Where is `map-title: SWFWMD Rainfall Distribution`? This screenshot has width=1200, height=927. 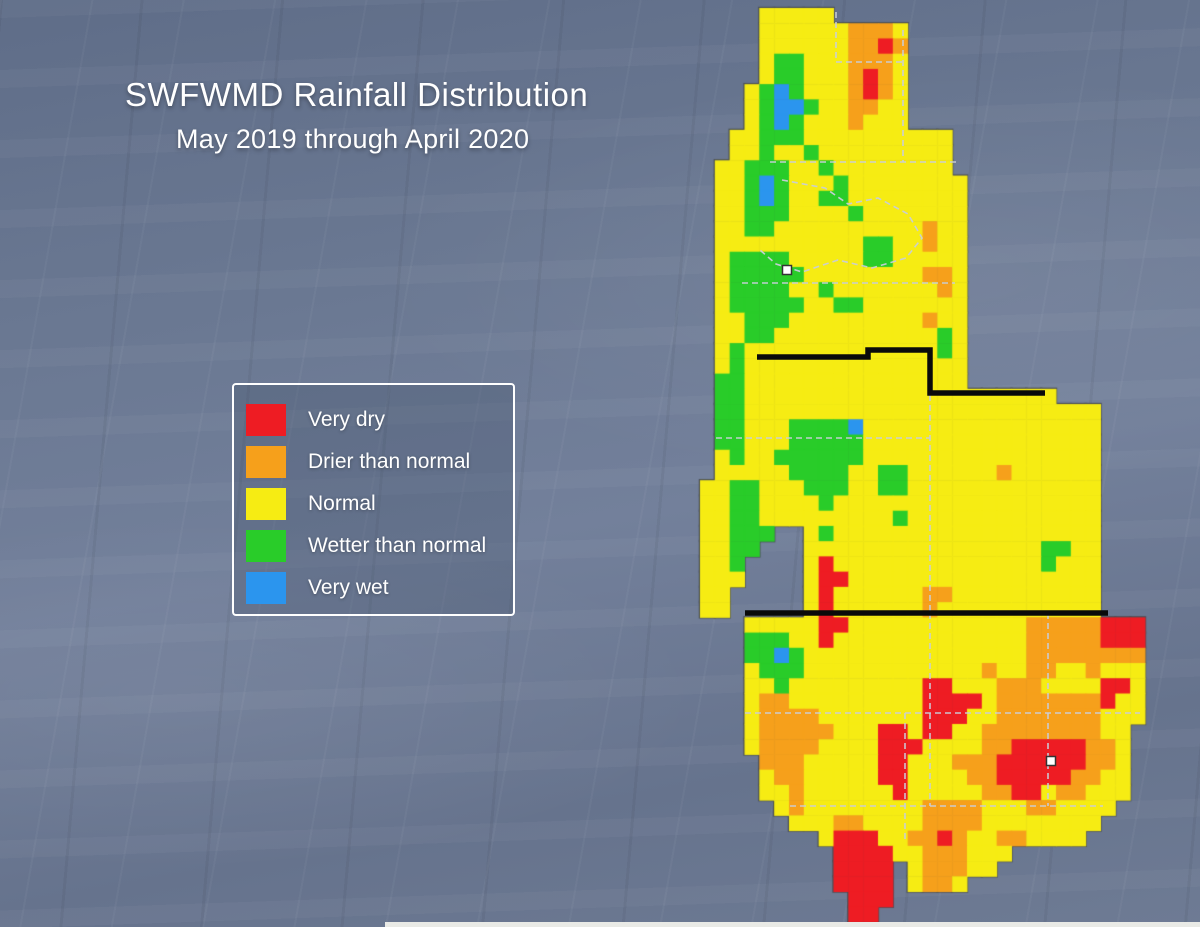 map-title: SWFWMD Rainfall Distribution is located at coordinates (357, 94).